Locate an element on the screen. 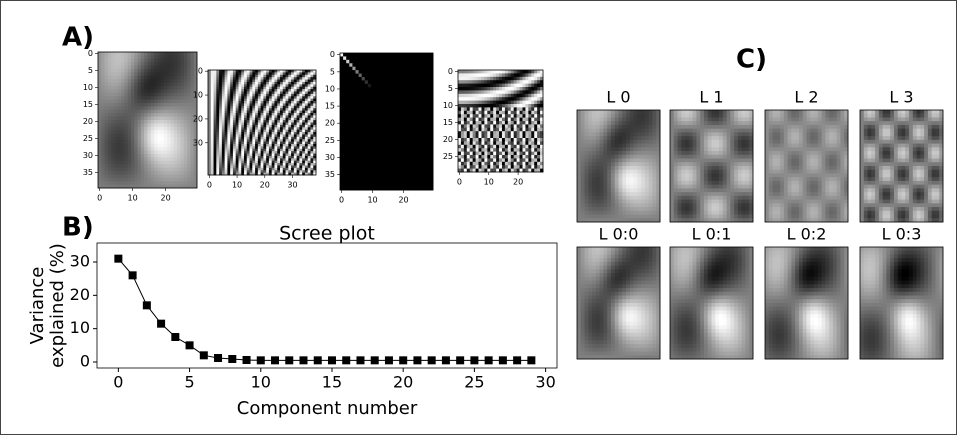  x-tick-label: 10 is located at coordinates (372, 200).